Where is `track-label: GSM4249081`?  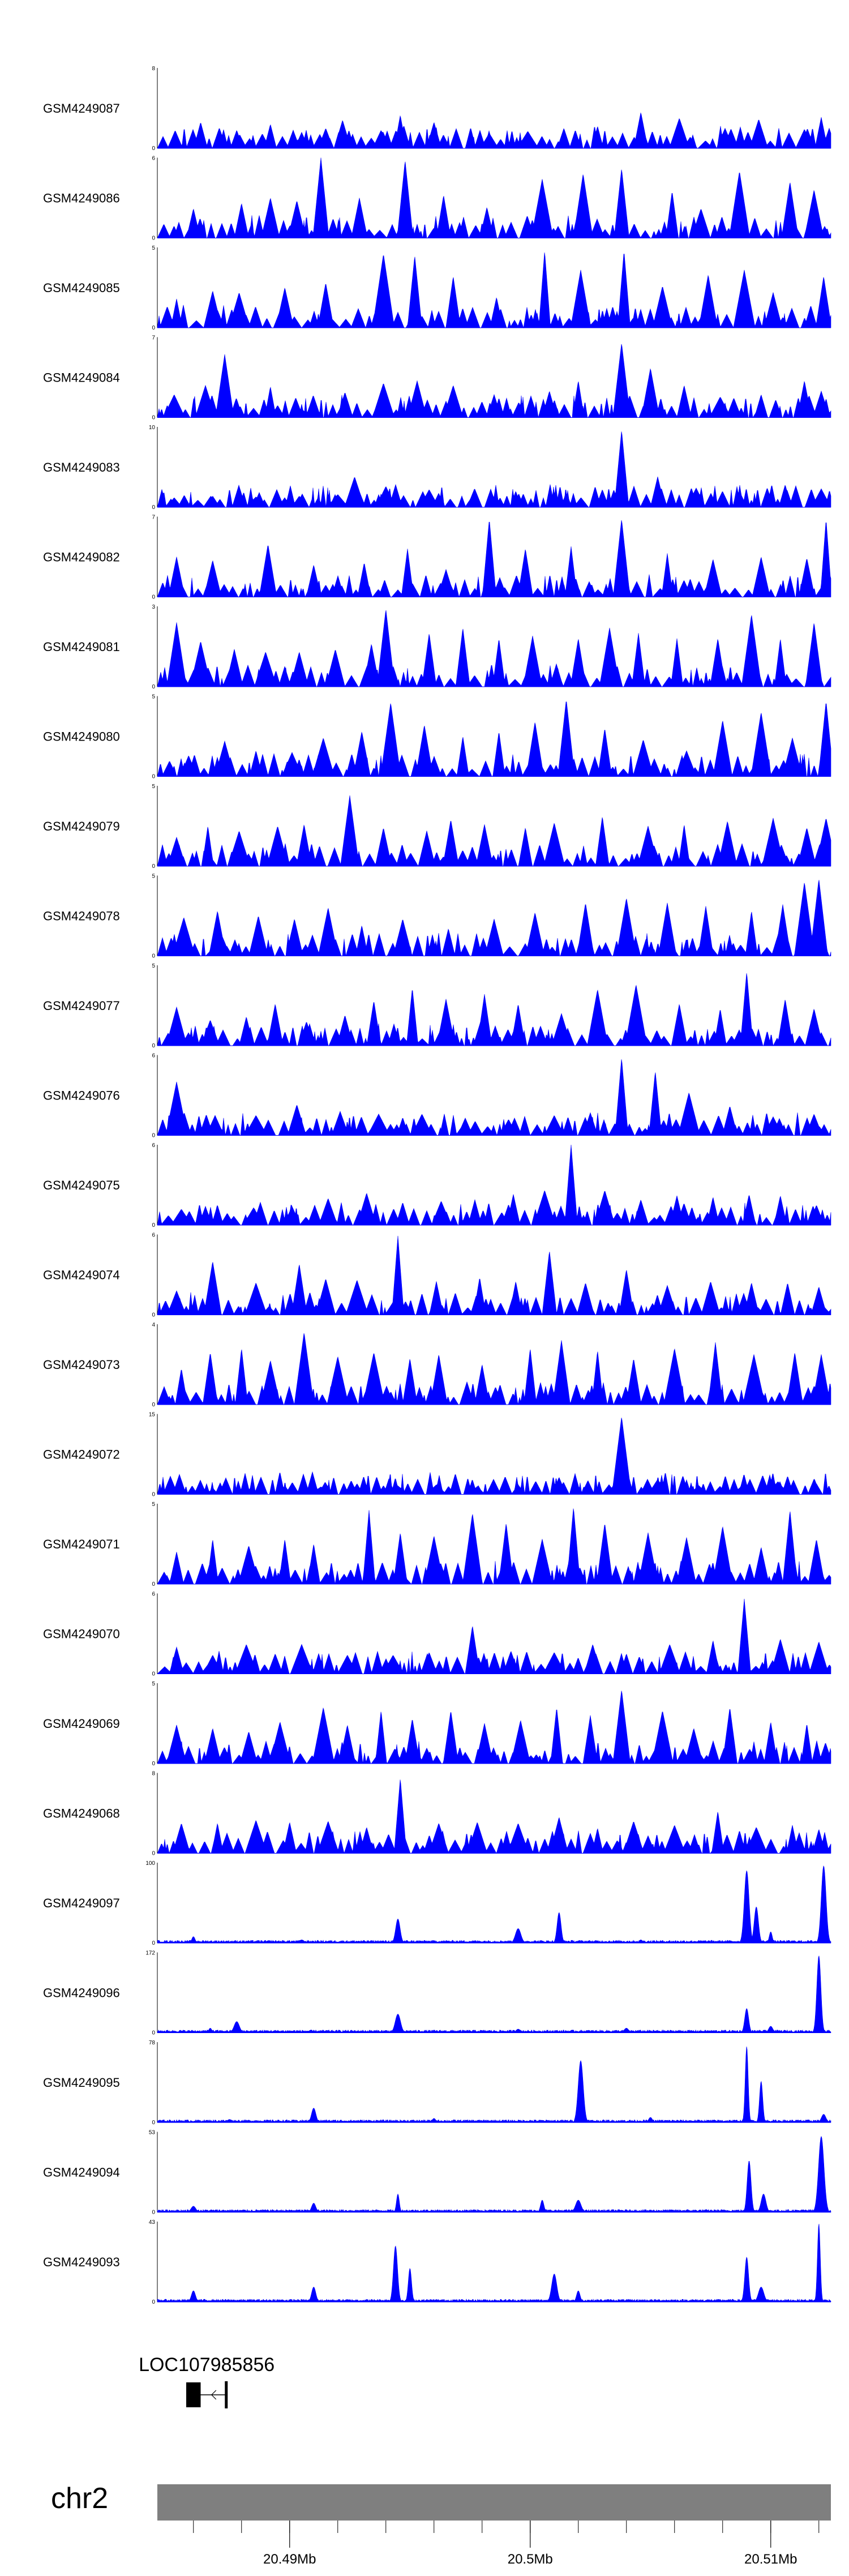
track-label: GSM4249081 is located at coordinates (81, 647).